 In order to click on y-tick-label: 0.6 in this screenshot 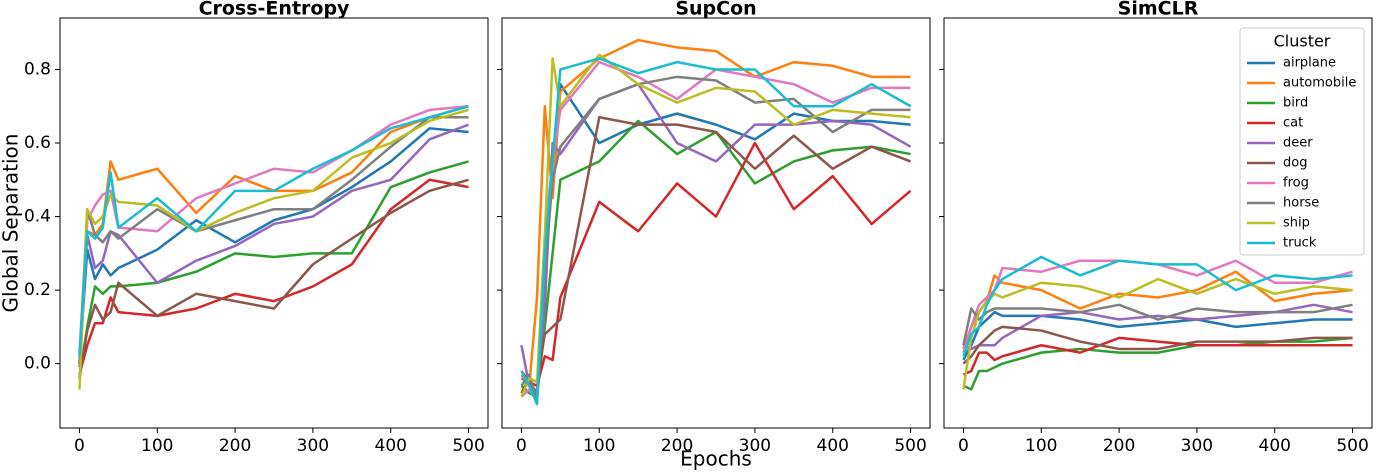, I will do `click(37, 143)`.